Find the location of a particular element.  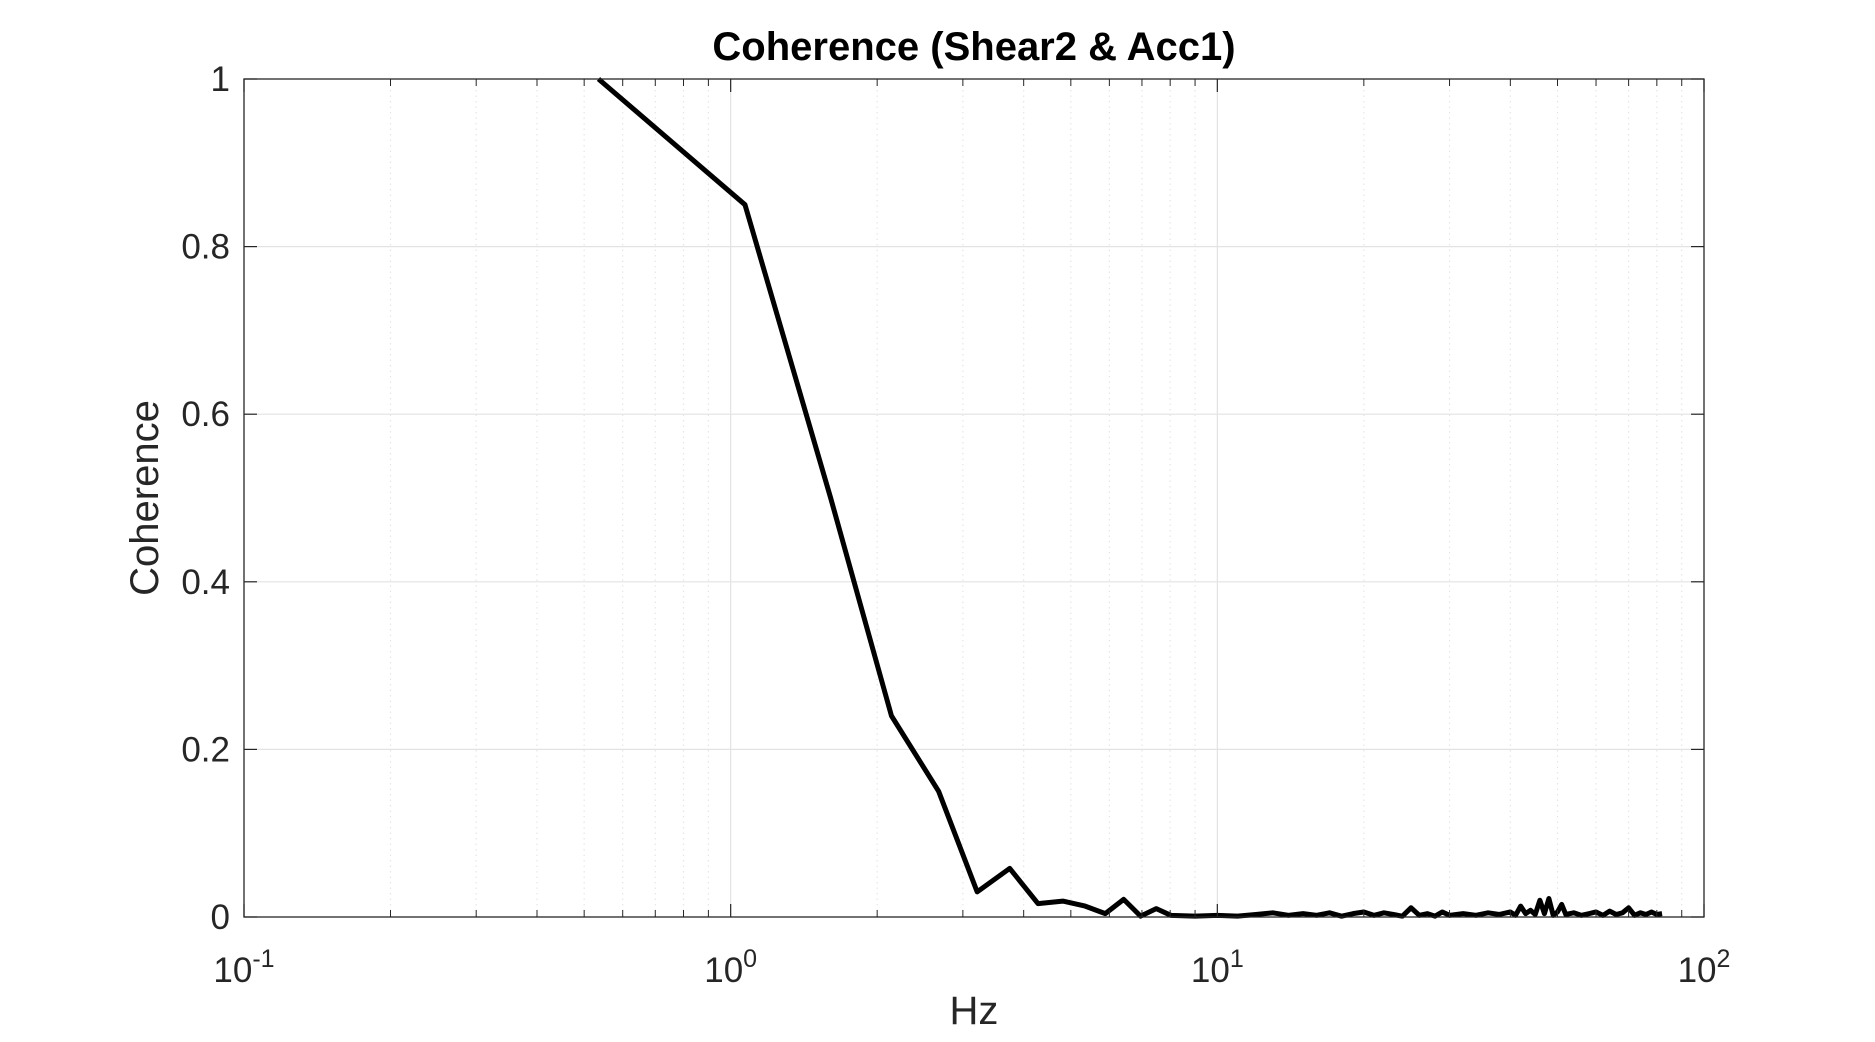

y-tick-labels: 0 0.2 0.4 0.6 0.8 1 is located at coordinates (205, 498).